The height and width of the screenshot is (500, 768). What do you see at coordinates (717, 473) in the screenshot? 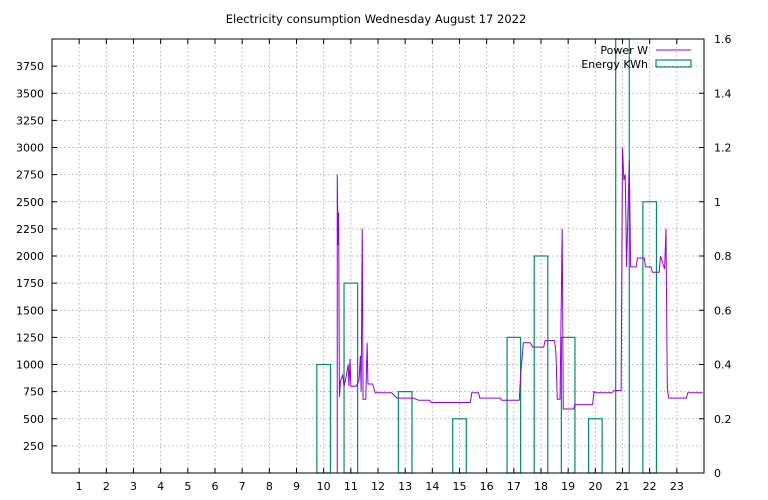
I see `y-right-tick-label: 0` at bounding box center [717, 473].